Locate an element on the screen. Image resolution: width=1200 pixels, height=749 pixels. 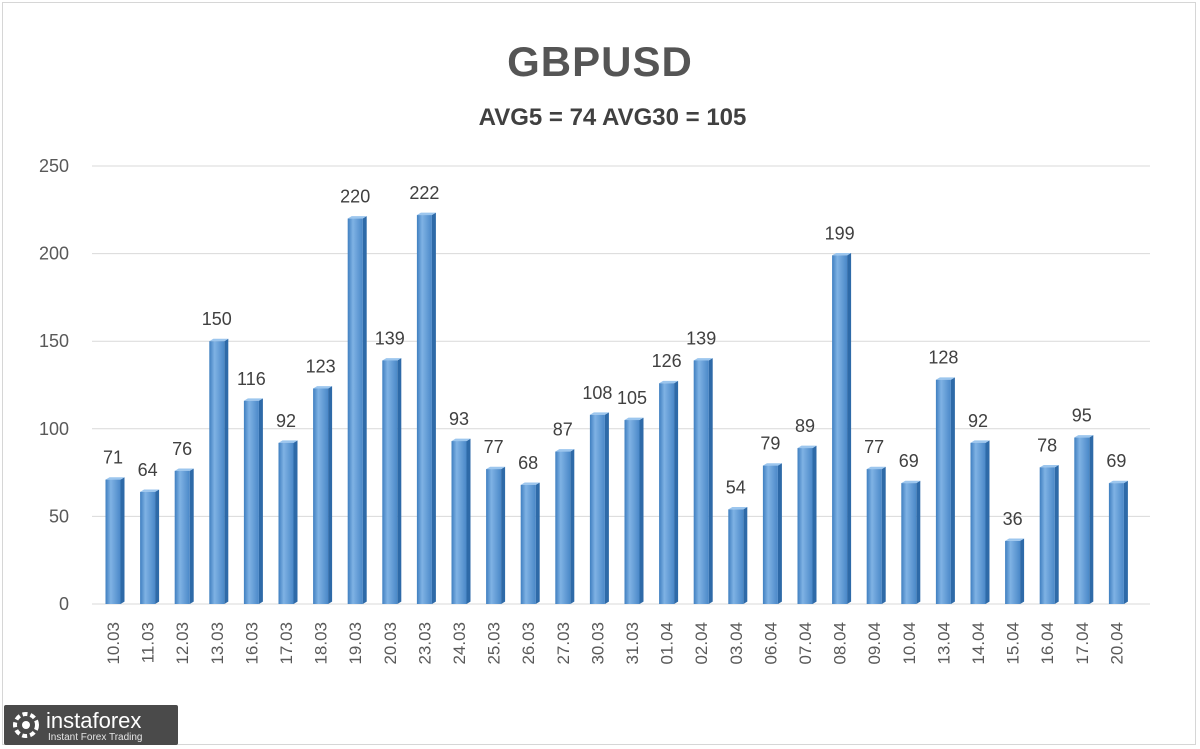
data-label: 71 is located at coordinates (113, 458).